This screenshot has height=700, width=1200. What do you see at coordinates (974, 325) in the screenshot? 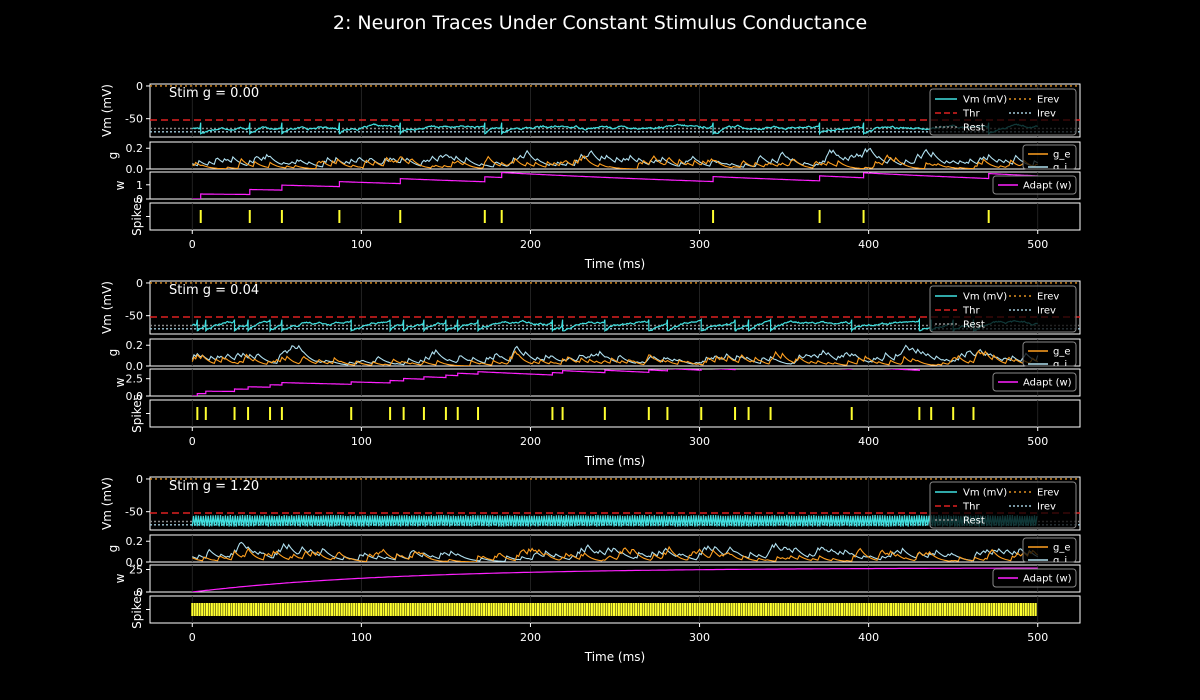
I see `legend-label: Rest` at bounding box center [974, 325].